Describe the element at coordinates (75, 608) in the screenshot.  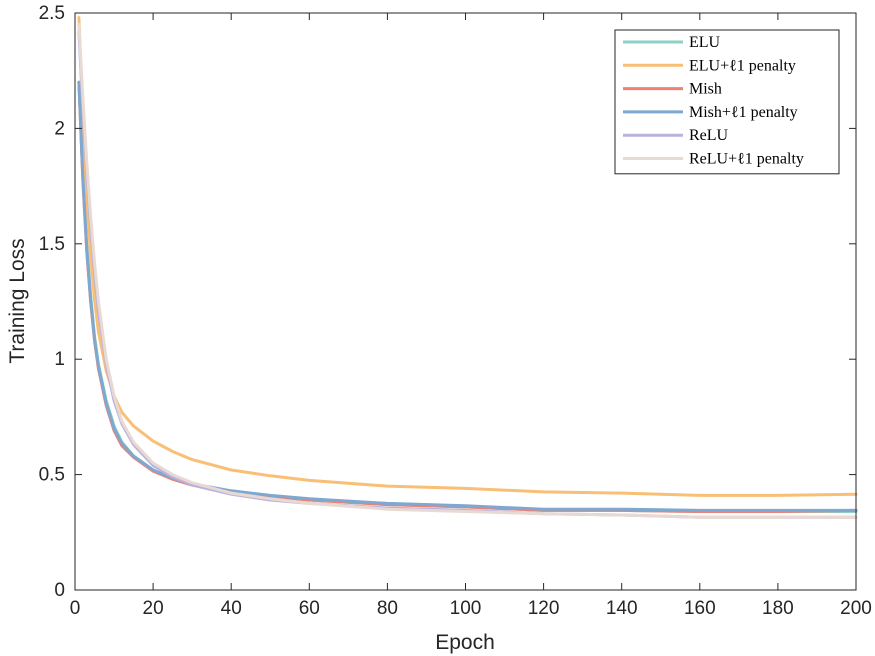
I see `x-tick-label: 0` at that location.